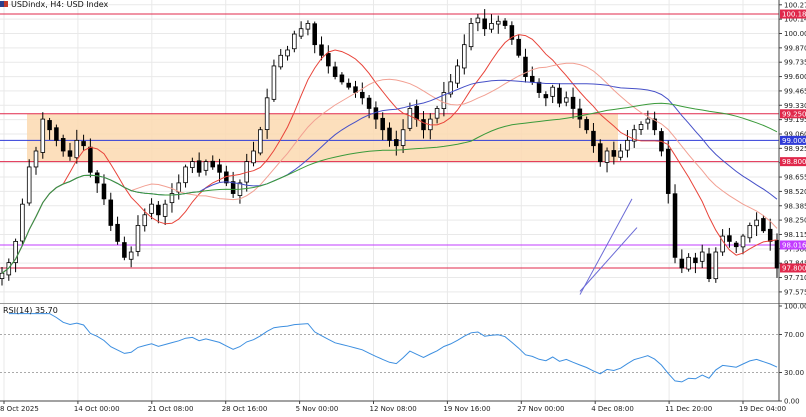 This screenshot has width=806, height=417. What do you see at coordinates (795, 235) in the screenshot?
I see `price-tick-label: 98.115` at bounding box center [795, 235].